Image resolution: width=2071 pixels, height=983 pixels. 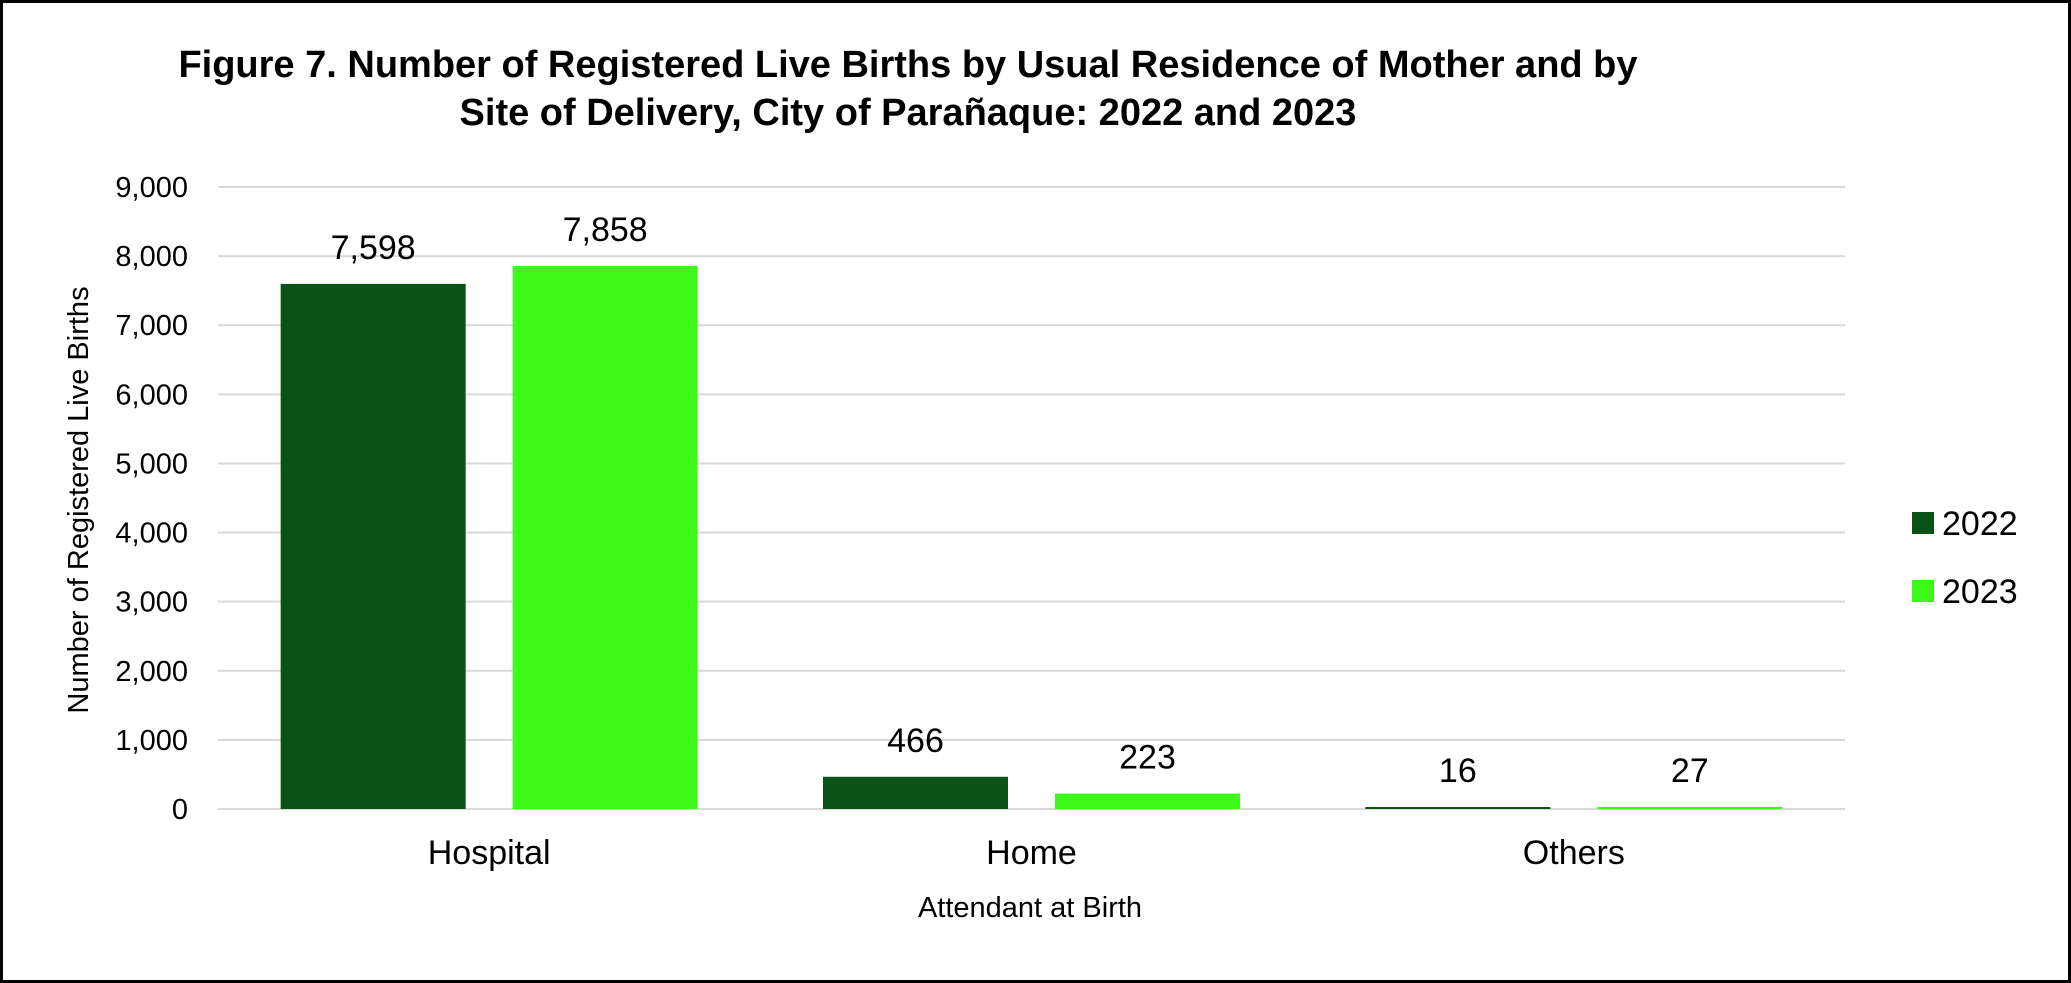 I want to click on data-label: 7,598, so click(x=373, y=248).